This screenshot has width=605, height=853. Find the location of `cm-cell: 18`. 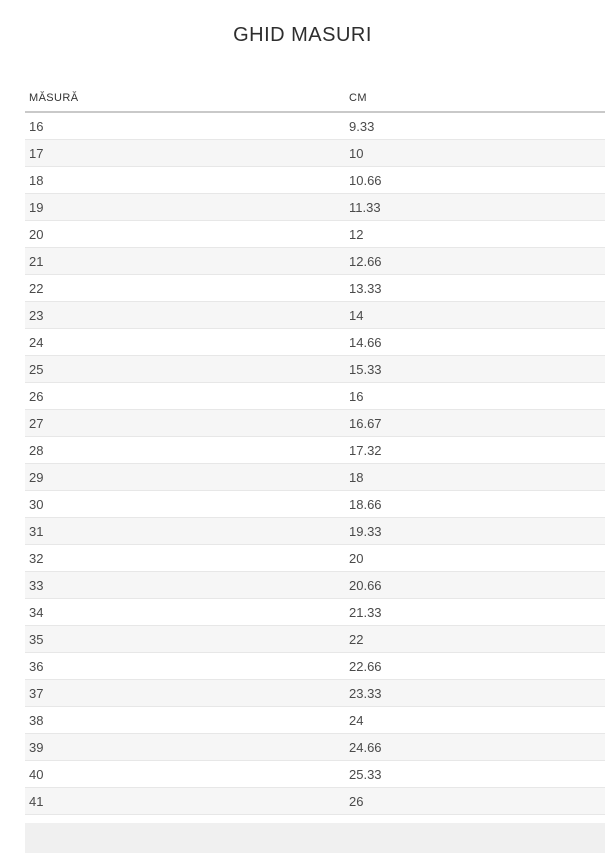

cm-cell: 18 is located at coordinates (356, 477).